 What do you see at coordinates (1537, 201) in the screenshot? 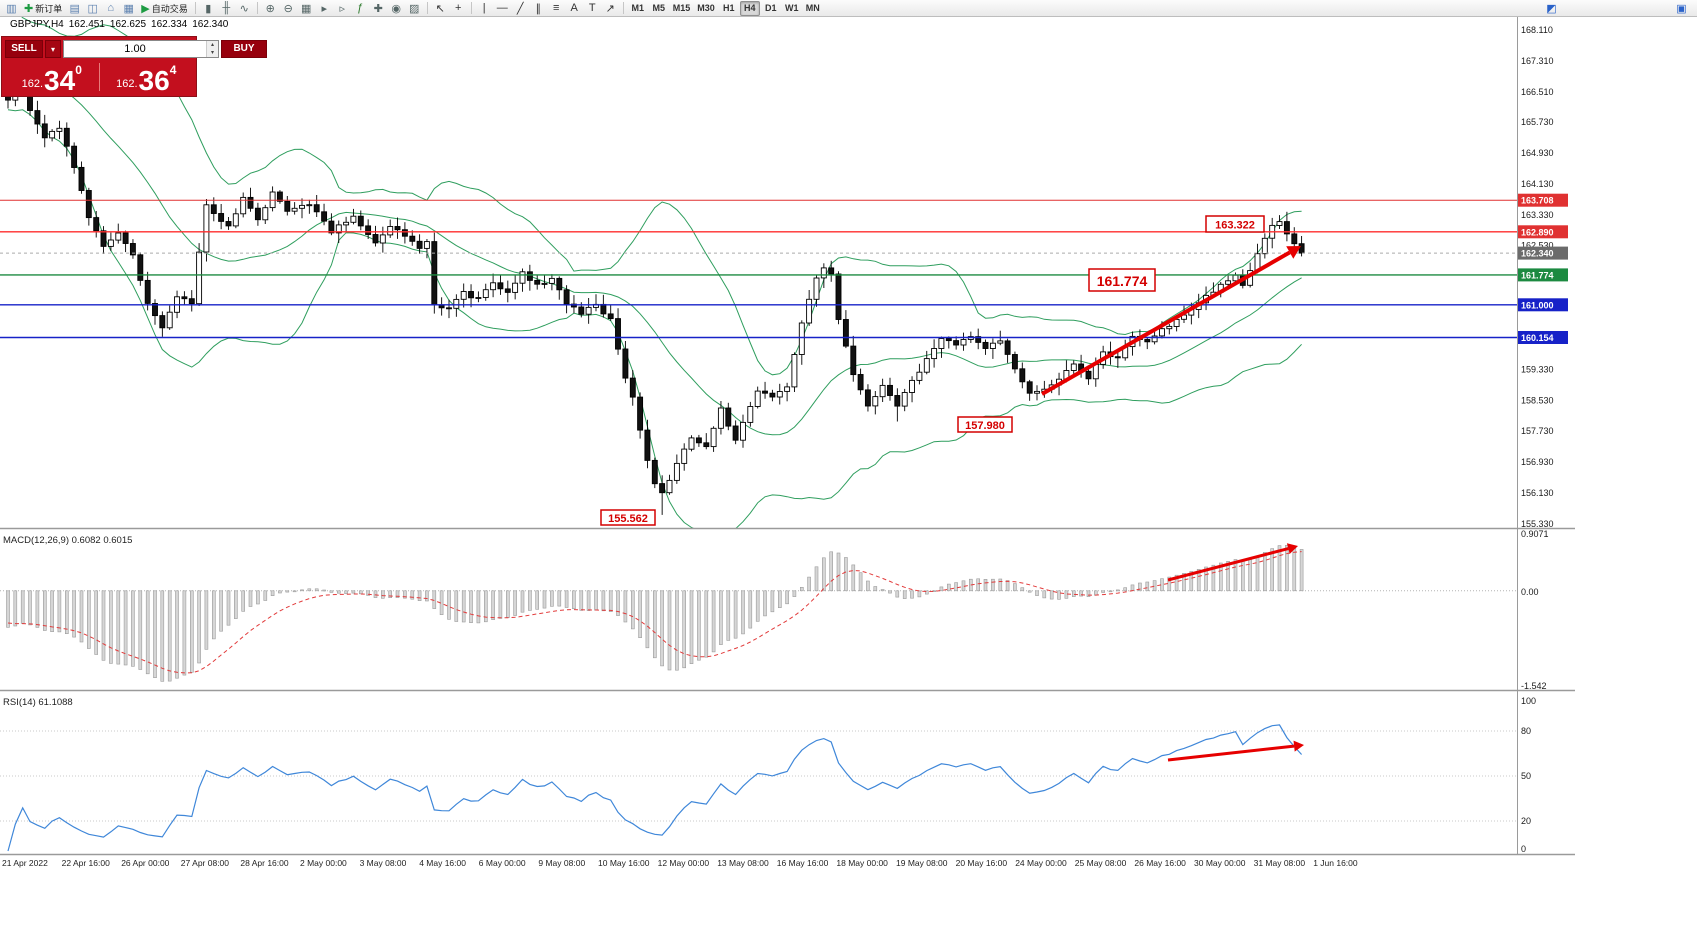
I see `svg-text: 163.708` at bounding box center [1537, 201].